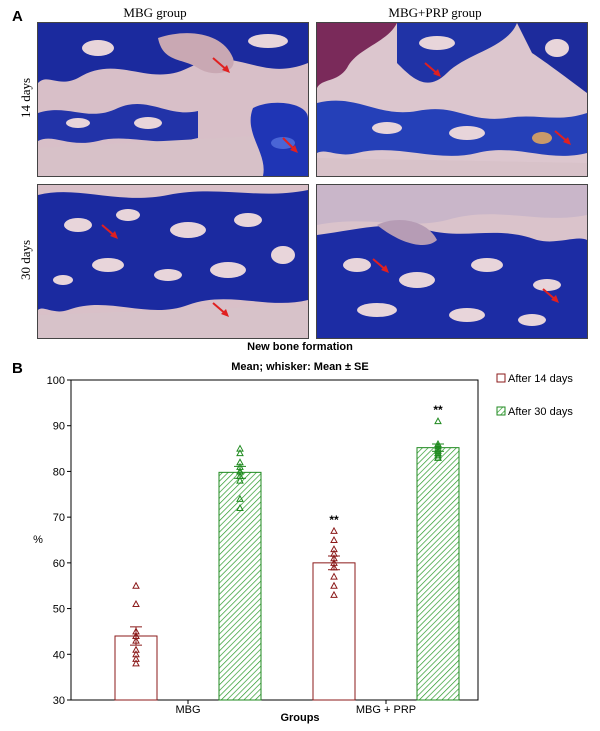 Image resolution: width=600 pixels, height=731 pixels. I want to click on y-tick-label: 50, so click(59, 610).